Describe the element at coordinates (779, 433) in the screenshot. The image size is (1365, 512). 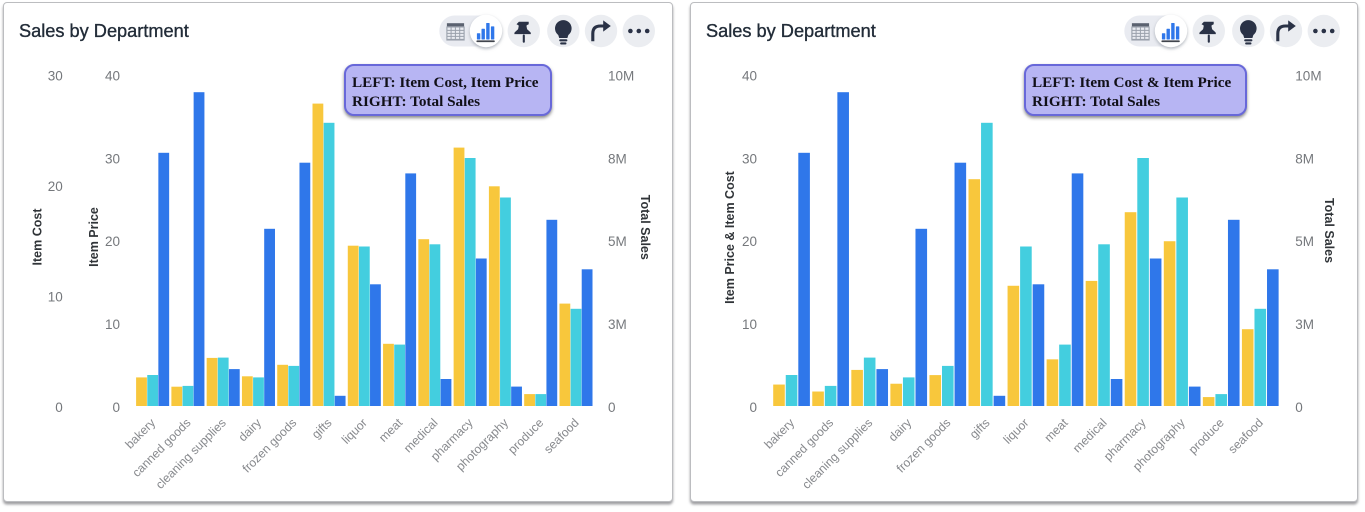
I see `svg-text: bakery` at that location.